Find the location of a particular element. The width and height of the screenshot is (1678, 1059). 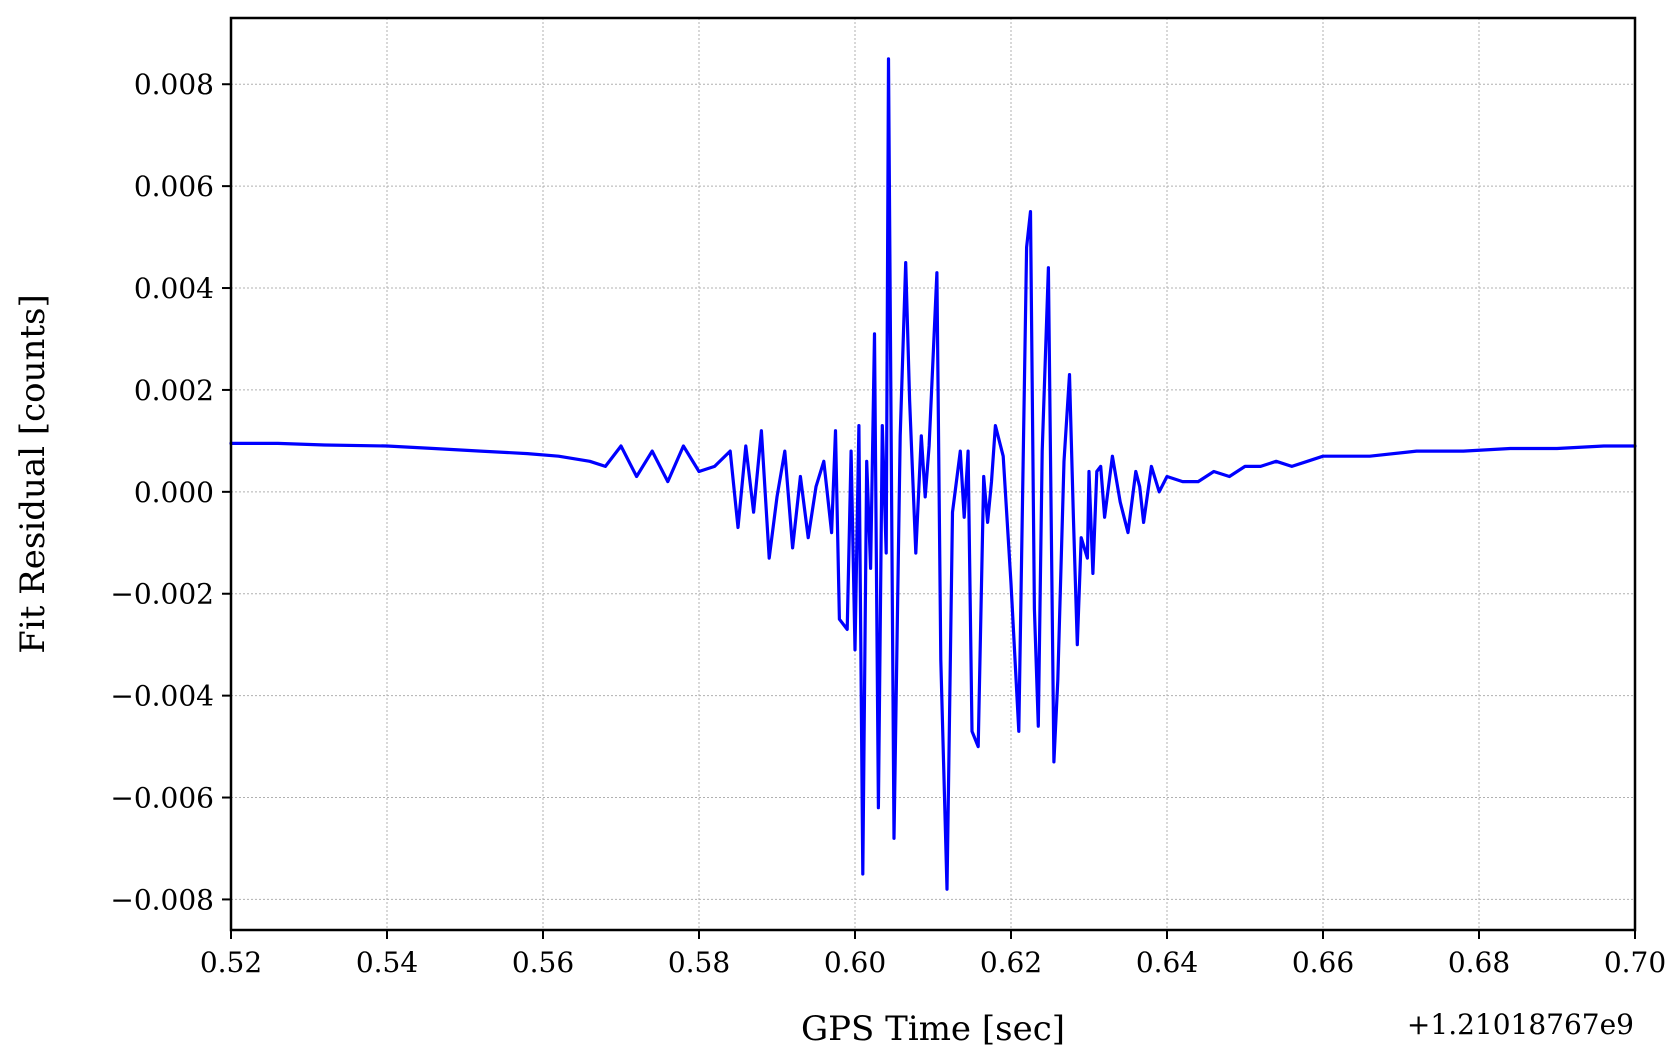

x-tick-label: 0.64 is located at coordinates (1167, 962).